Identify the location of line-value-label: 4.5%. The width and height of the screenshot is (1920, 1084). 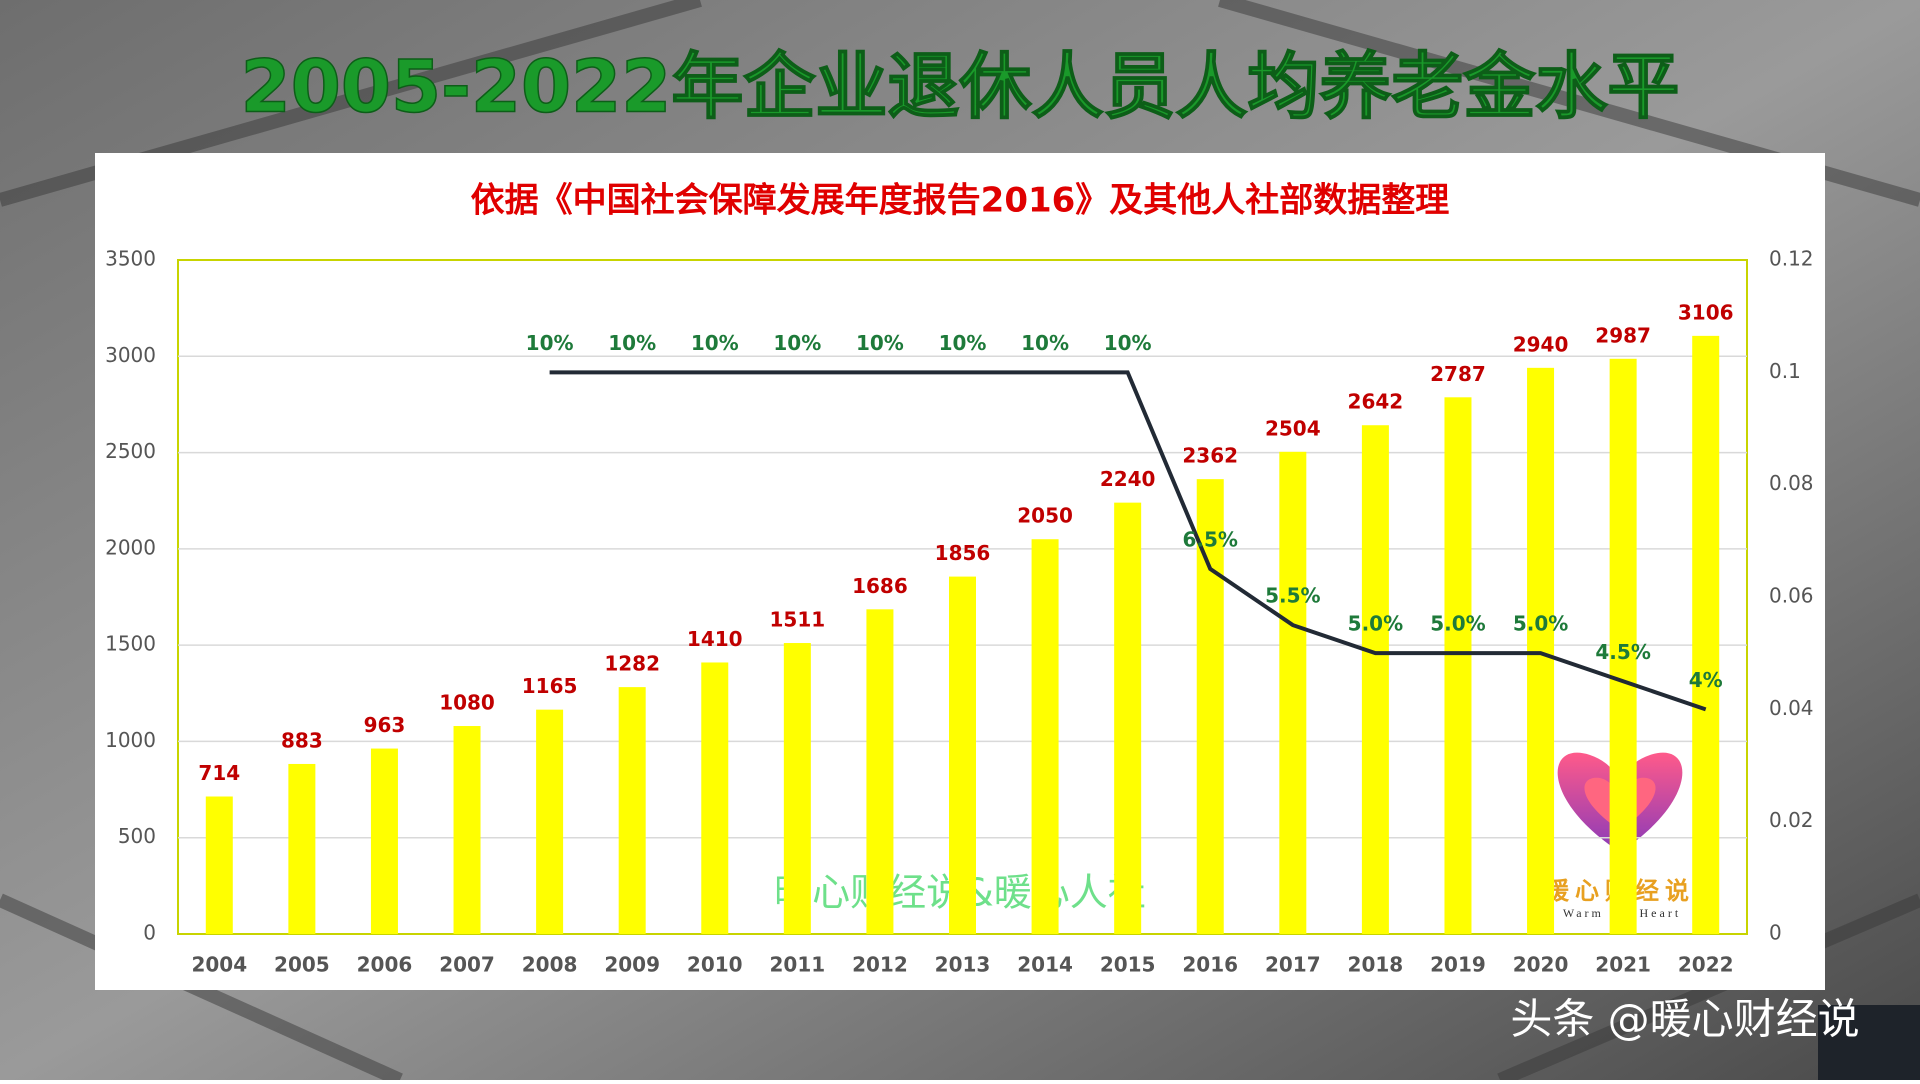
(1622, 652).